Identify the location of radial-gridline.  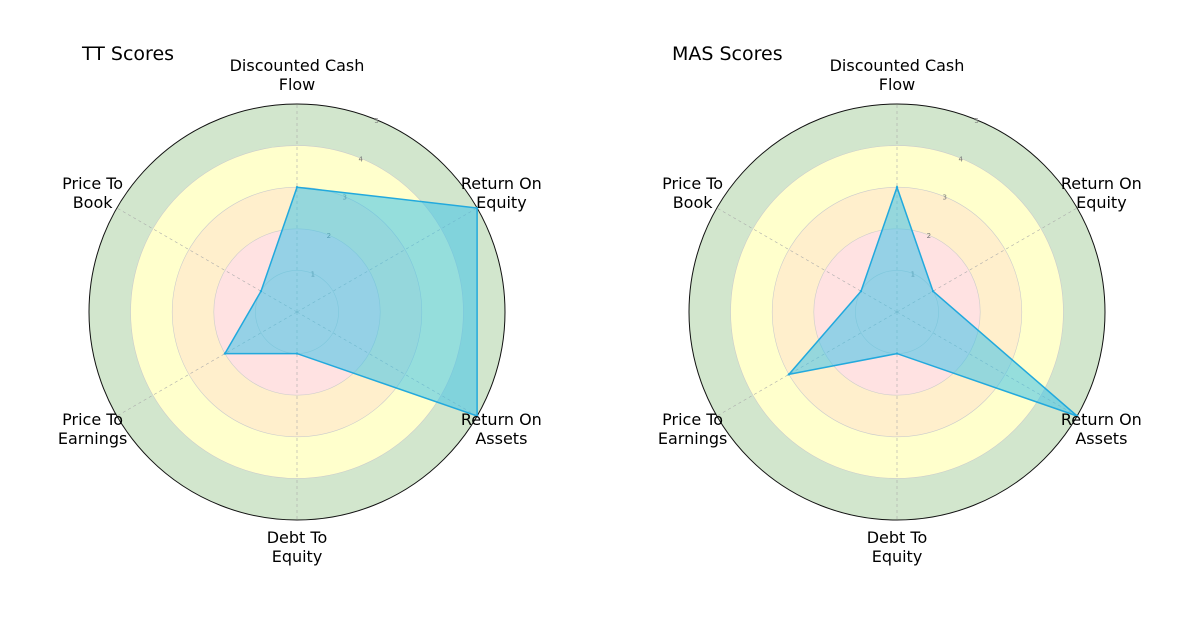
(897, 312).